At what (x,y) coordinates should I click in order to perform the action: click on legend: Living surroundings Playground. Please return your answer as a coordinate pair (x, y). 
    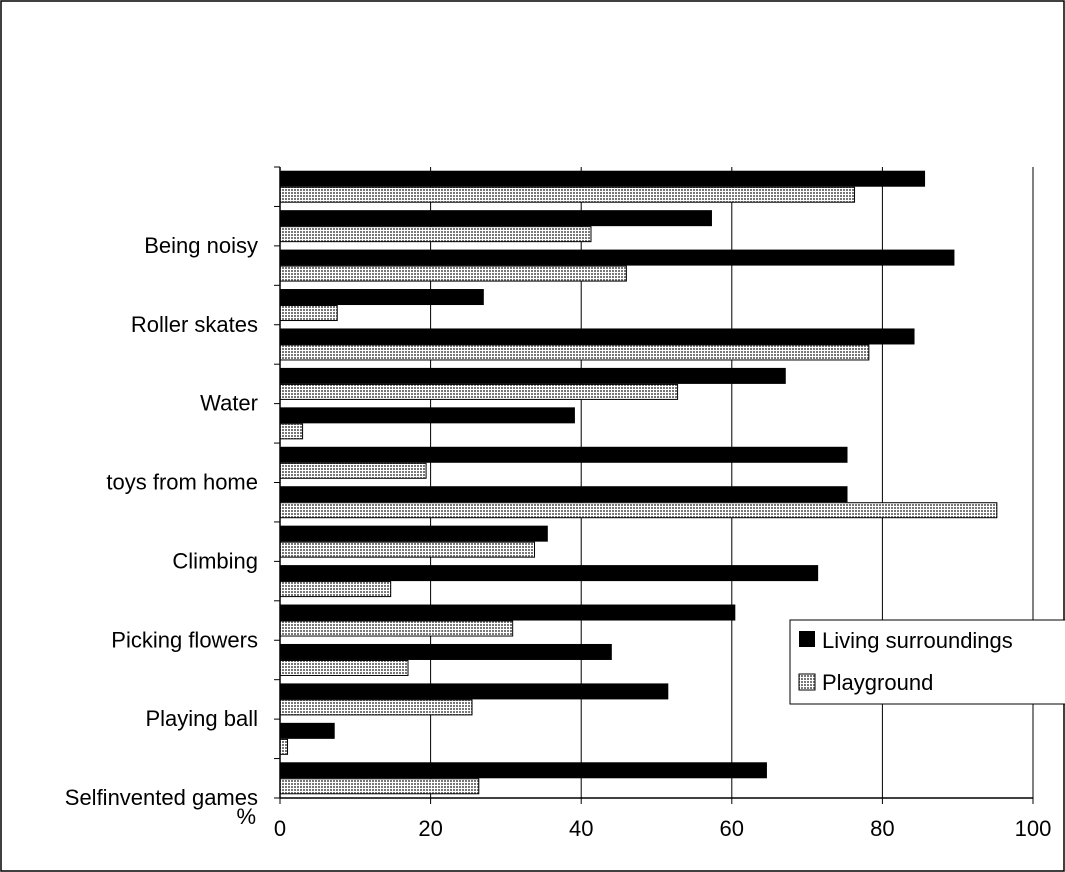
    Looking at the image, I should click on (927, 662).